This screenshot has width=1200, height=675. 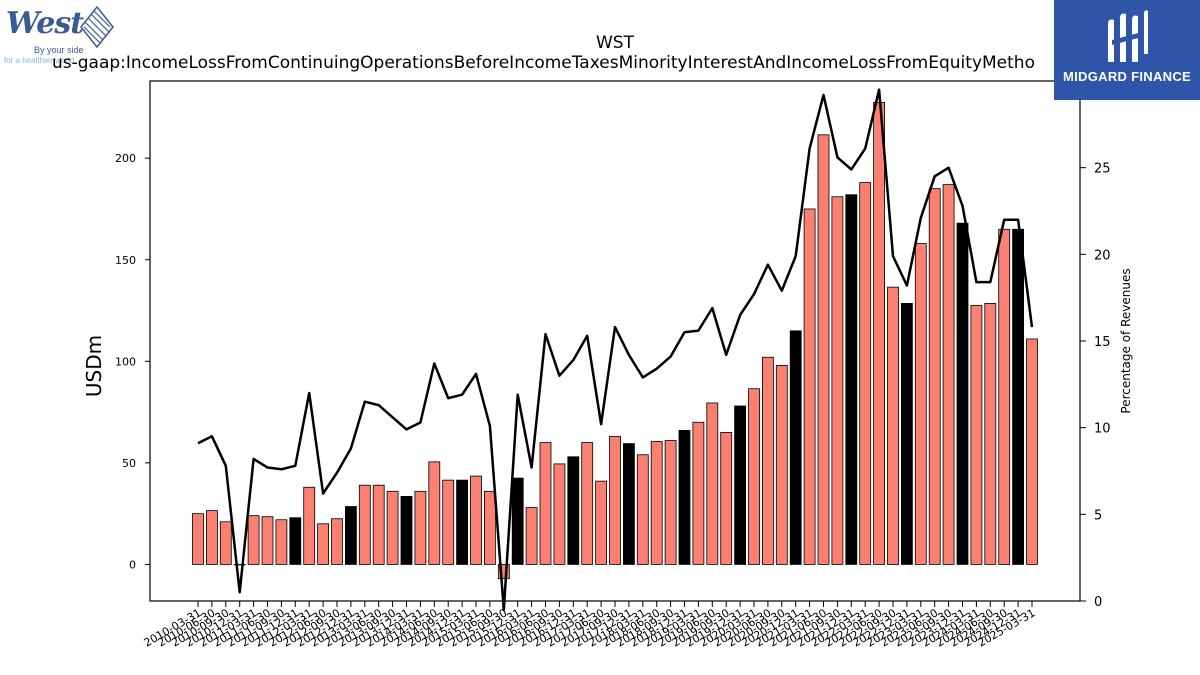 What do you see at coordinates (1102, 342) in the screenshot?
I see `y2-tick-label-15: 15` at bounding box center [1102, 342].